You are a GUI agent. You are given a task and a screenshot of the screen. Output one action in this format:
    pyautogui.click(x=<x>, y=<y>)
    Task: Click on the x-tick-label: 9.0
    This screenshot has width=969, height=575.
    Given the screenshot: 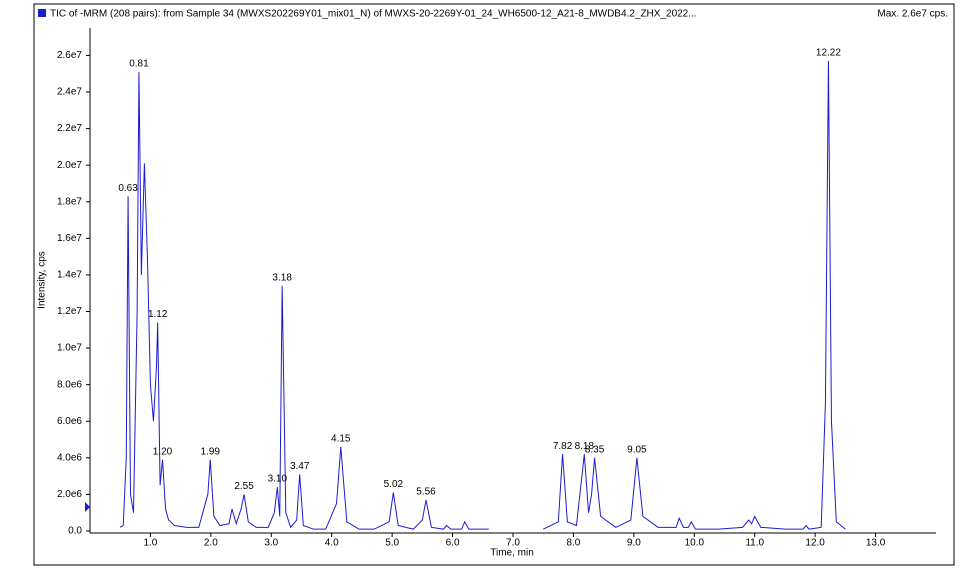 What is the action you would take?
    pyautogui.click(x=634, y=543)
    